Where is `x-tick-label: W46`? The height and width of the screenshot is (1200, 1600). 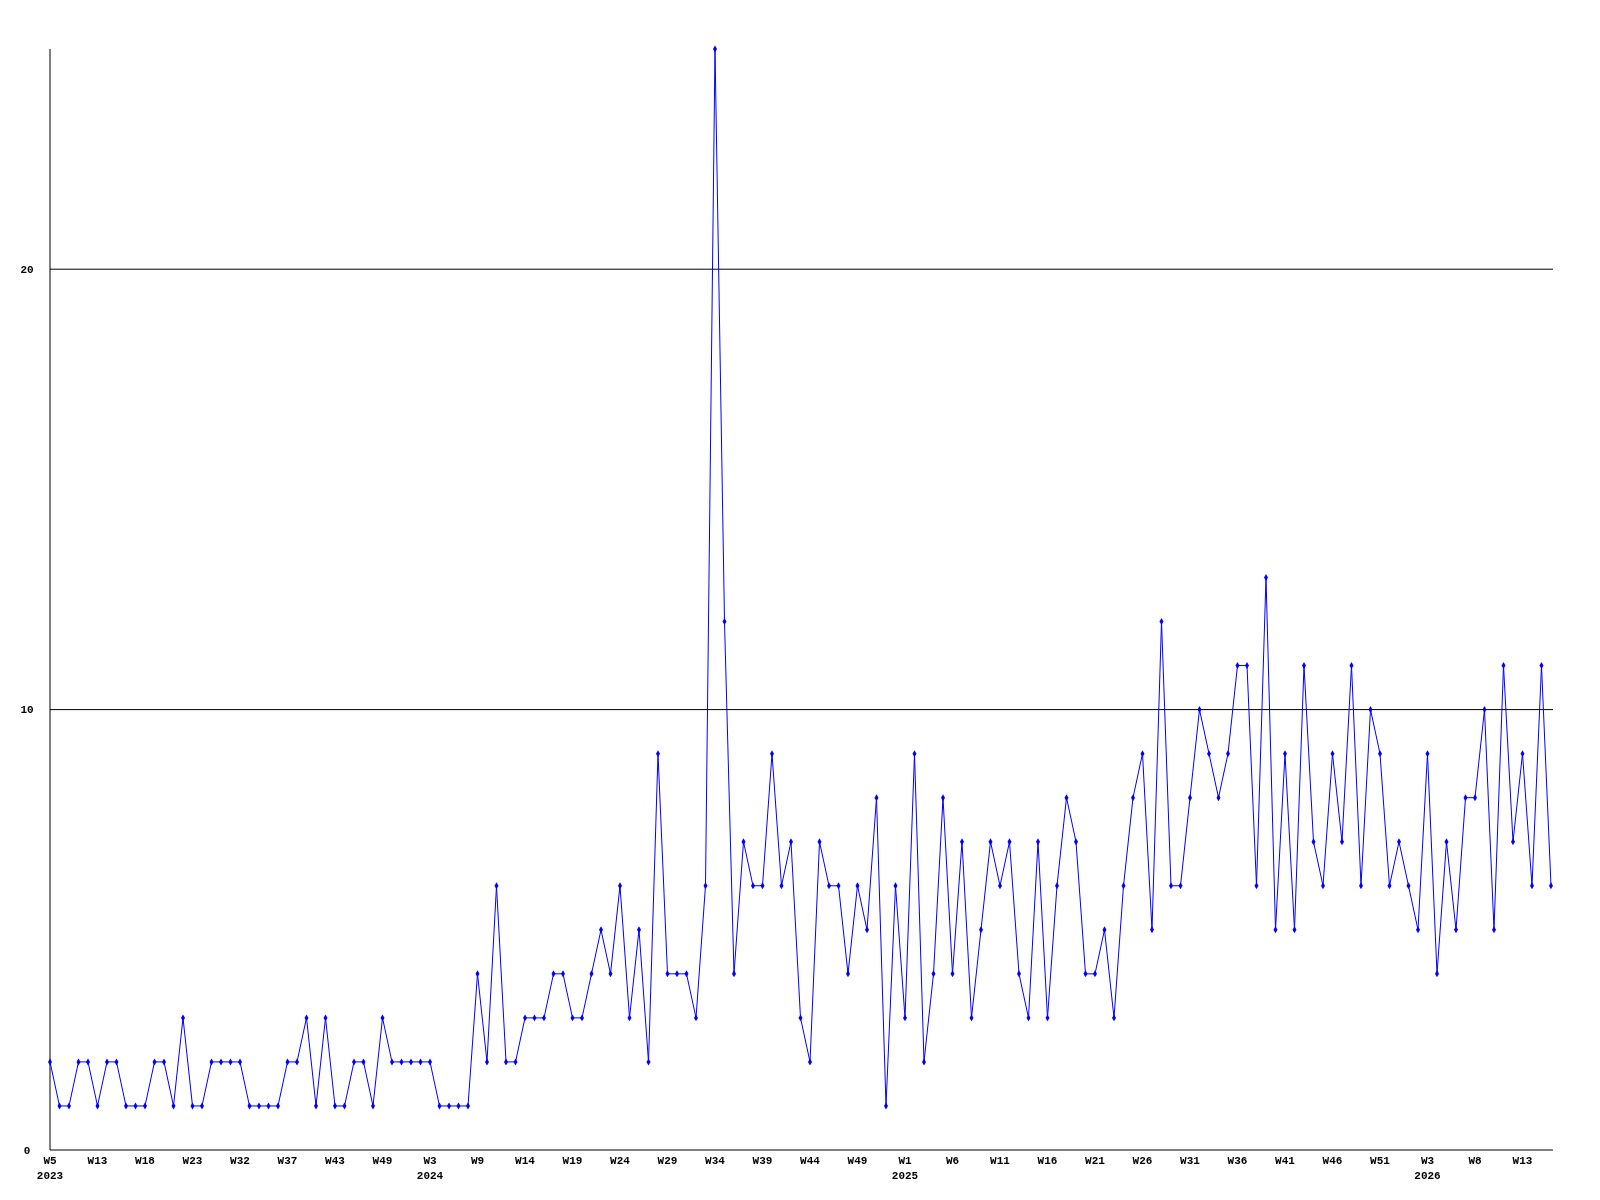
x-tick-label: W46 is located at coordinates (1332, 1161).